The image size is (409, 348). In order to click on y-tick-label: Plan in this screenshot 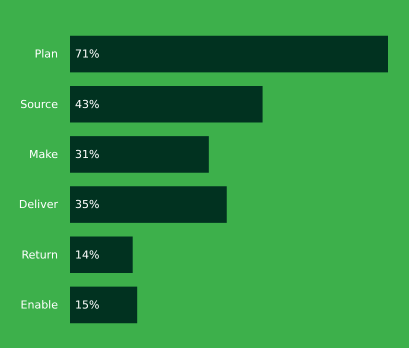, I will do `click(46, 54)`.